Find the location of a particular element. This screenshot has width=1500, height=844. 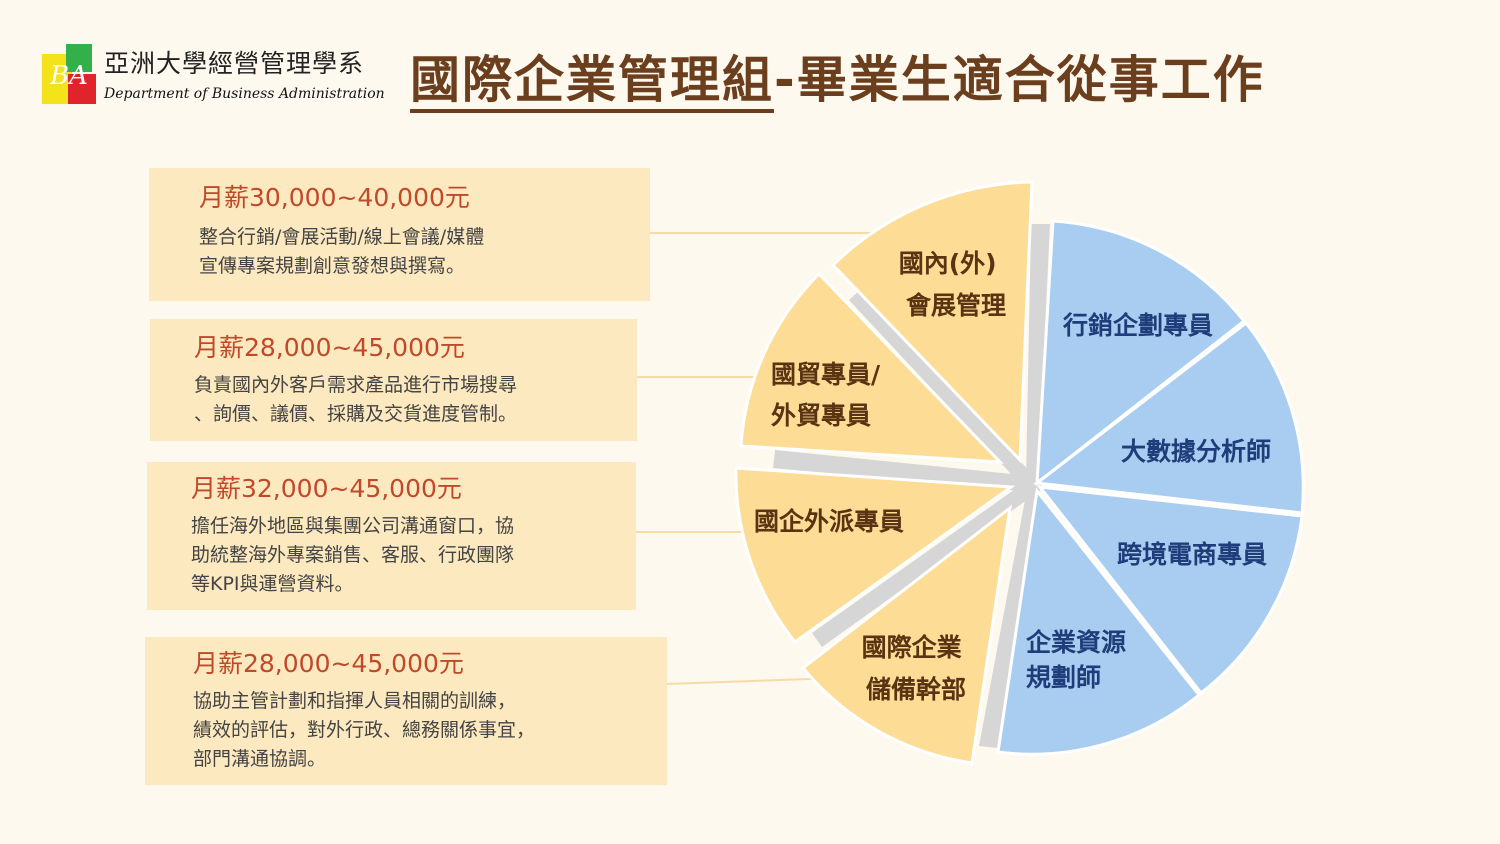

spoke-bottom is located at coordinates (1009, 616).